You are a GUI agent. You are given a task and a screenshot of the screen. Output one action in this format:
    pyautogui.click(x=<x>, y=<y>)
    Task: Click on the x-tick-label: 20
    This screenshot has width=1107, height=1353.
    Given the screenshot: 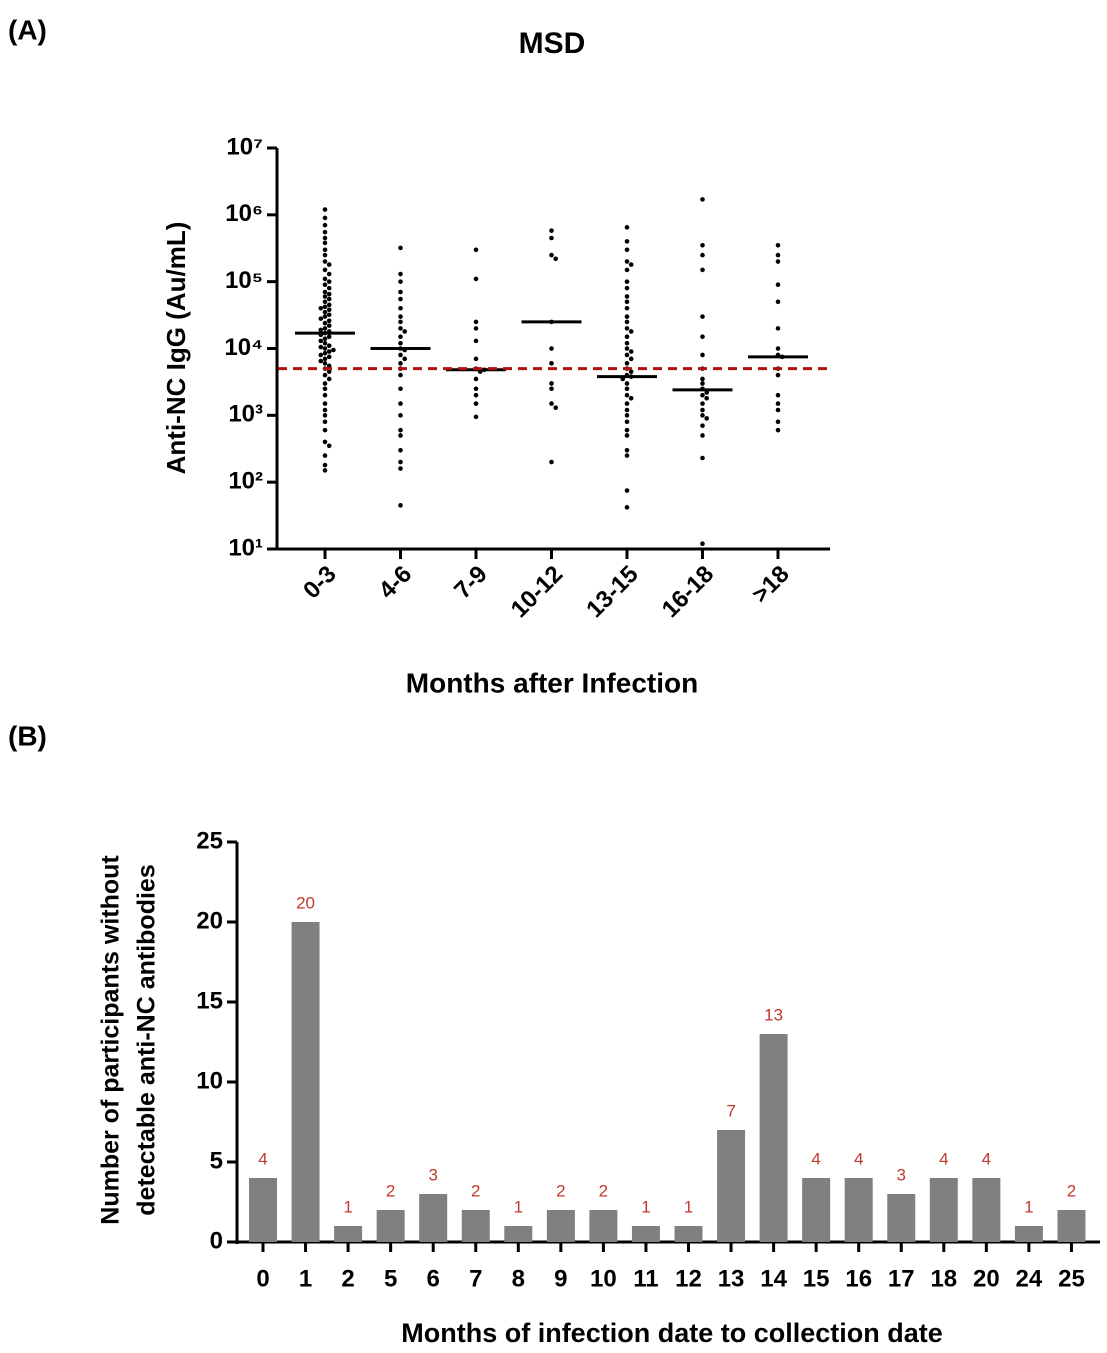 What is the action you would take?
    pyautogui.click(x=986, y=1278)
    